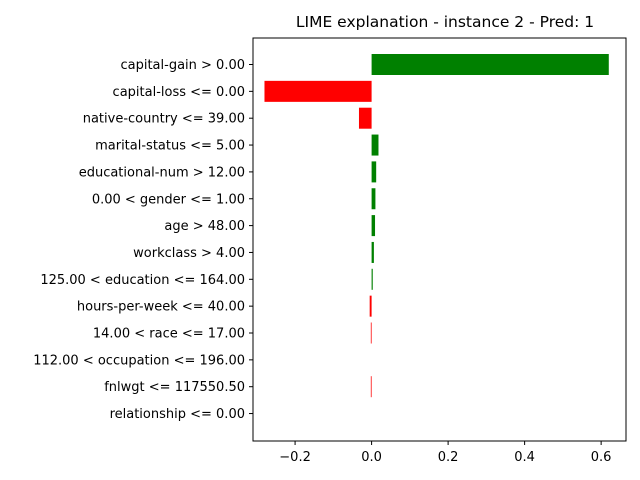 The width and height of the screenshot is (640, 480). Describe the element at coordinates (142, 280) in the screenshot. I see `y-tick-label: 125.00 < education <= 164.00` at that location.